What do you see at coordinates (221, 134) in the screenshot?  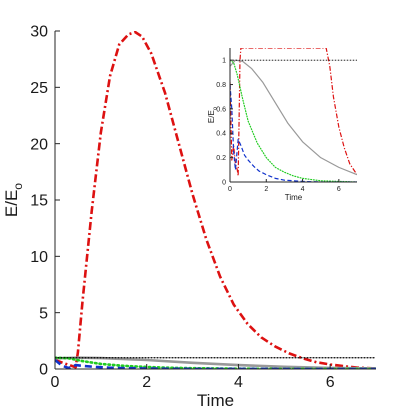 I see `inset-y-tick-label: 0.4` at bounding box center [221, 134].